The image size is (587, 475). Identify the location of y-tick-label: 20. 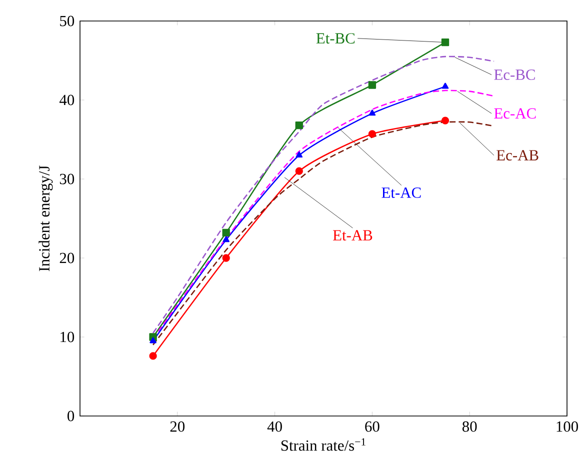
(67, 258).